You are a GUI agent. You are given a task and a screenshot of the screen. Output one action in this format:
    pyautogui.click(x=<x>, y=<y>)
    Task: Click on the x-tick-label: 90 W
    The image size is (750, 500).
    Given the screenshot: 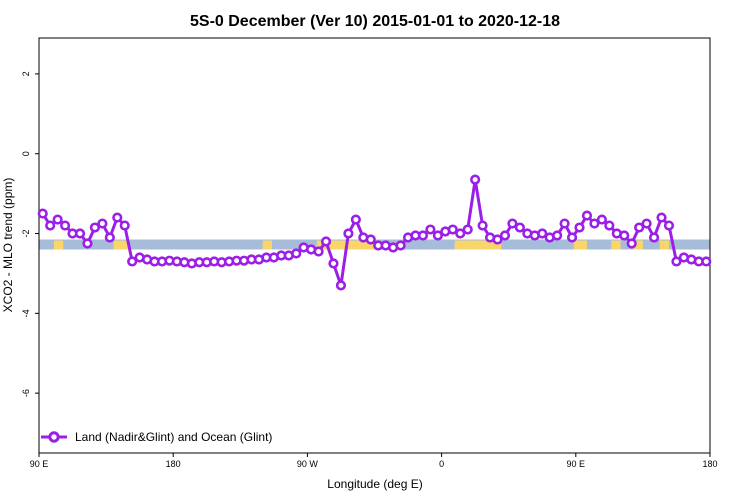 What is the action you would take?
    pyautogui.click(x=308, y=464)
    